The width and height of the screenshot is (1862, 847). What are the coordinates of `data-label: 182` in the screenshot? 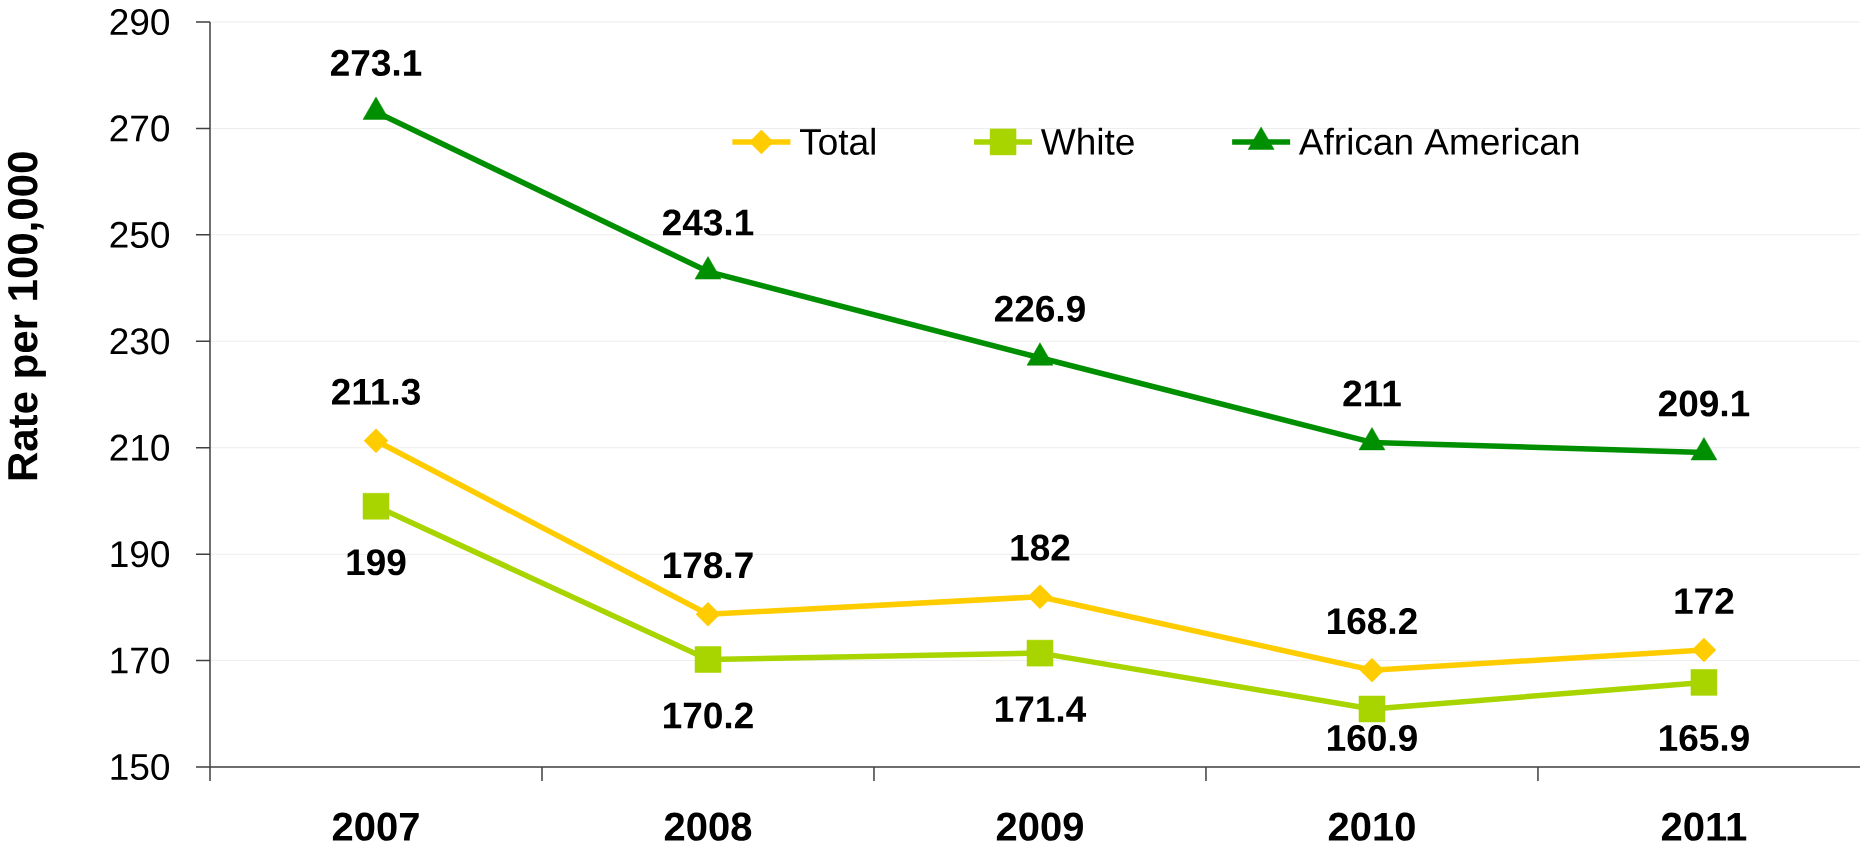 It's located at (1040, 547).